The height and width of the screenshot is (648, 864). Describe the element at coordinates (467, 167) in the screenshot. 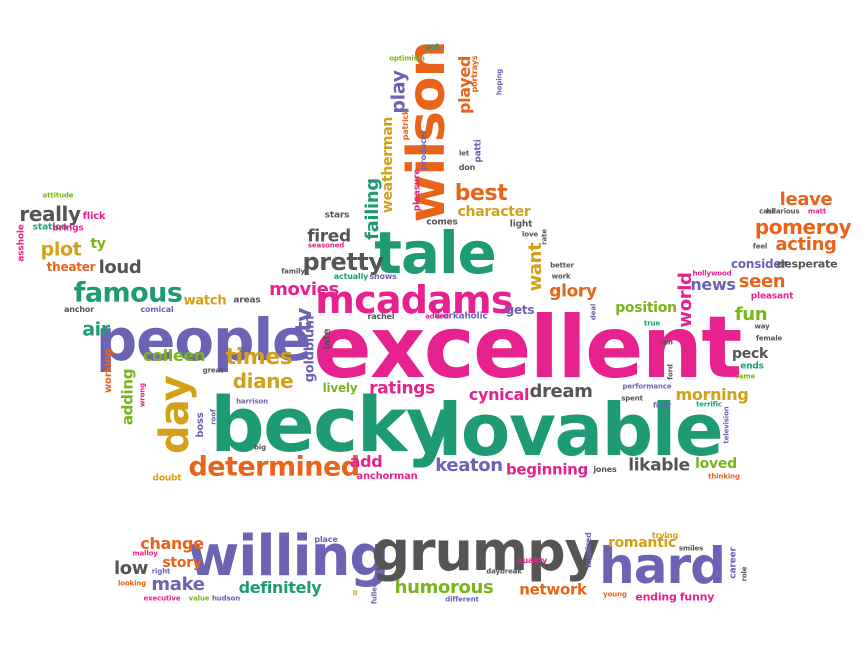

I see `cloud-word: don` at that location.